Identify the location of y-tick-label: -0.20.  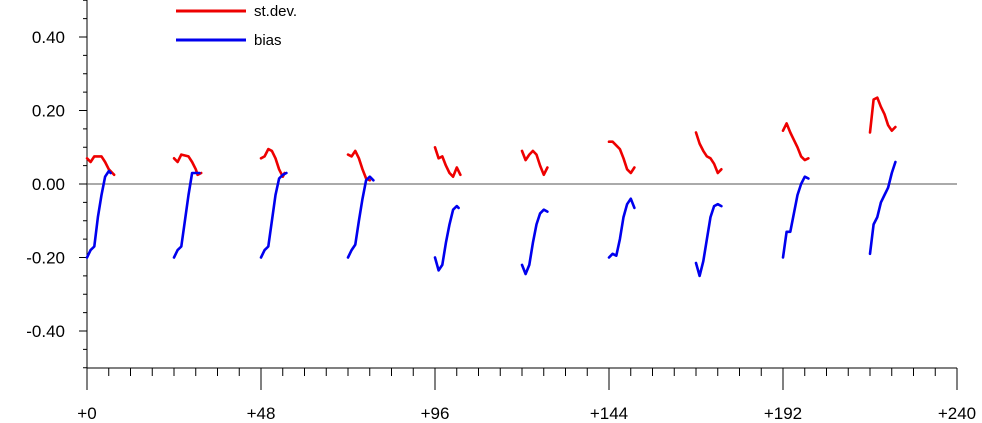
(45, 258).